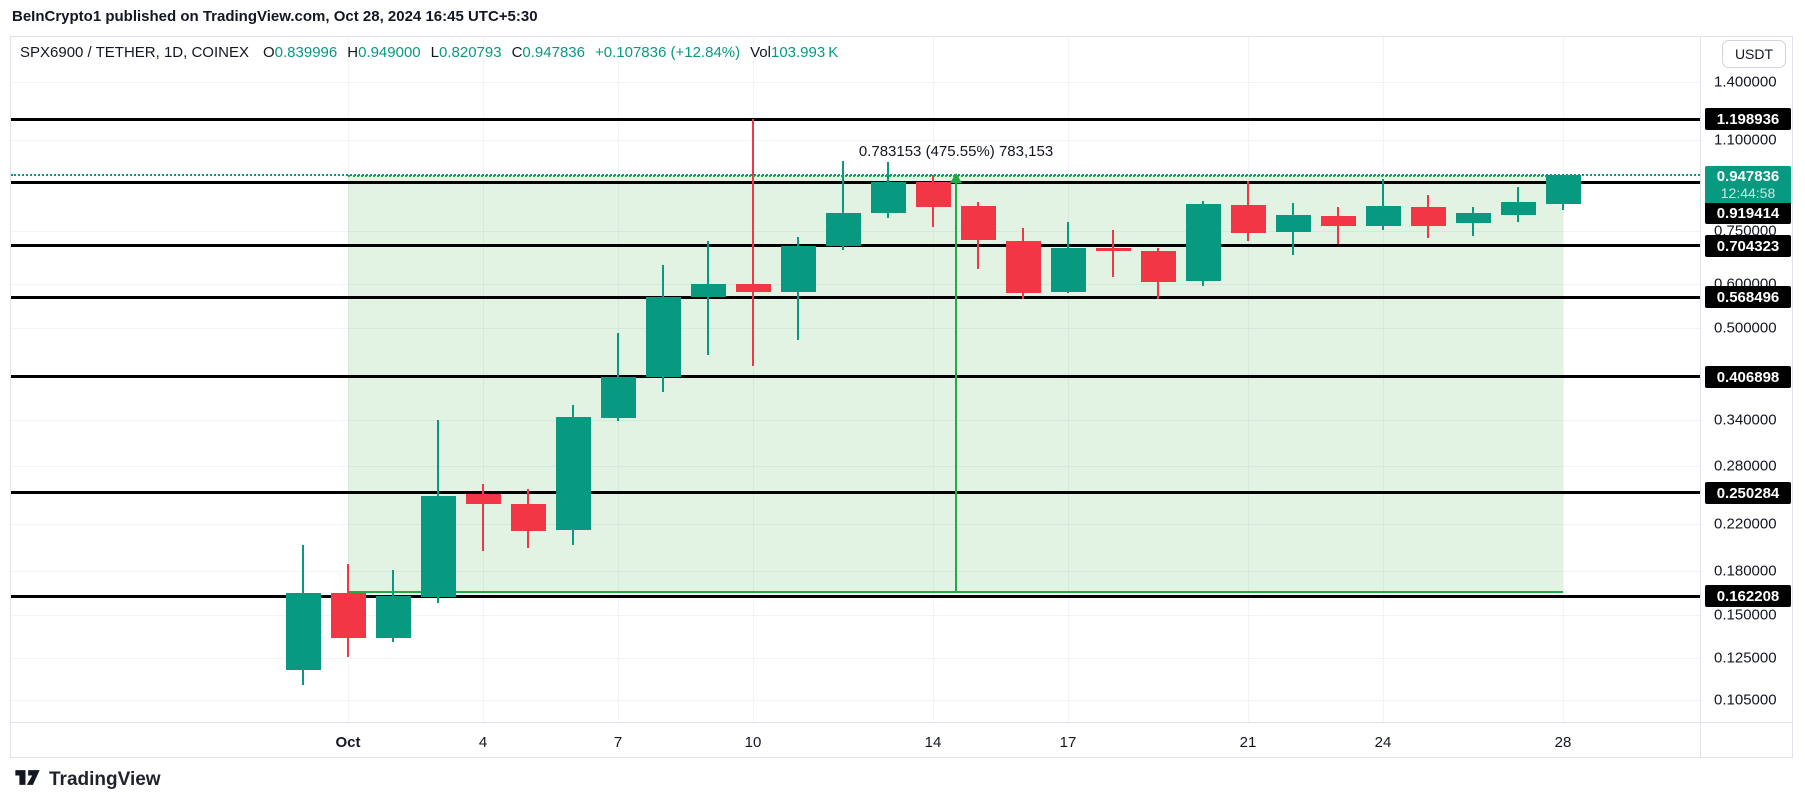  What do you see at coordinates (1748, 213) in the screenshot?
I see `level-price-badge: 0.919414` at bounding box center [1748, 213].